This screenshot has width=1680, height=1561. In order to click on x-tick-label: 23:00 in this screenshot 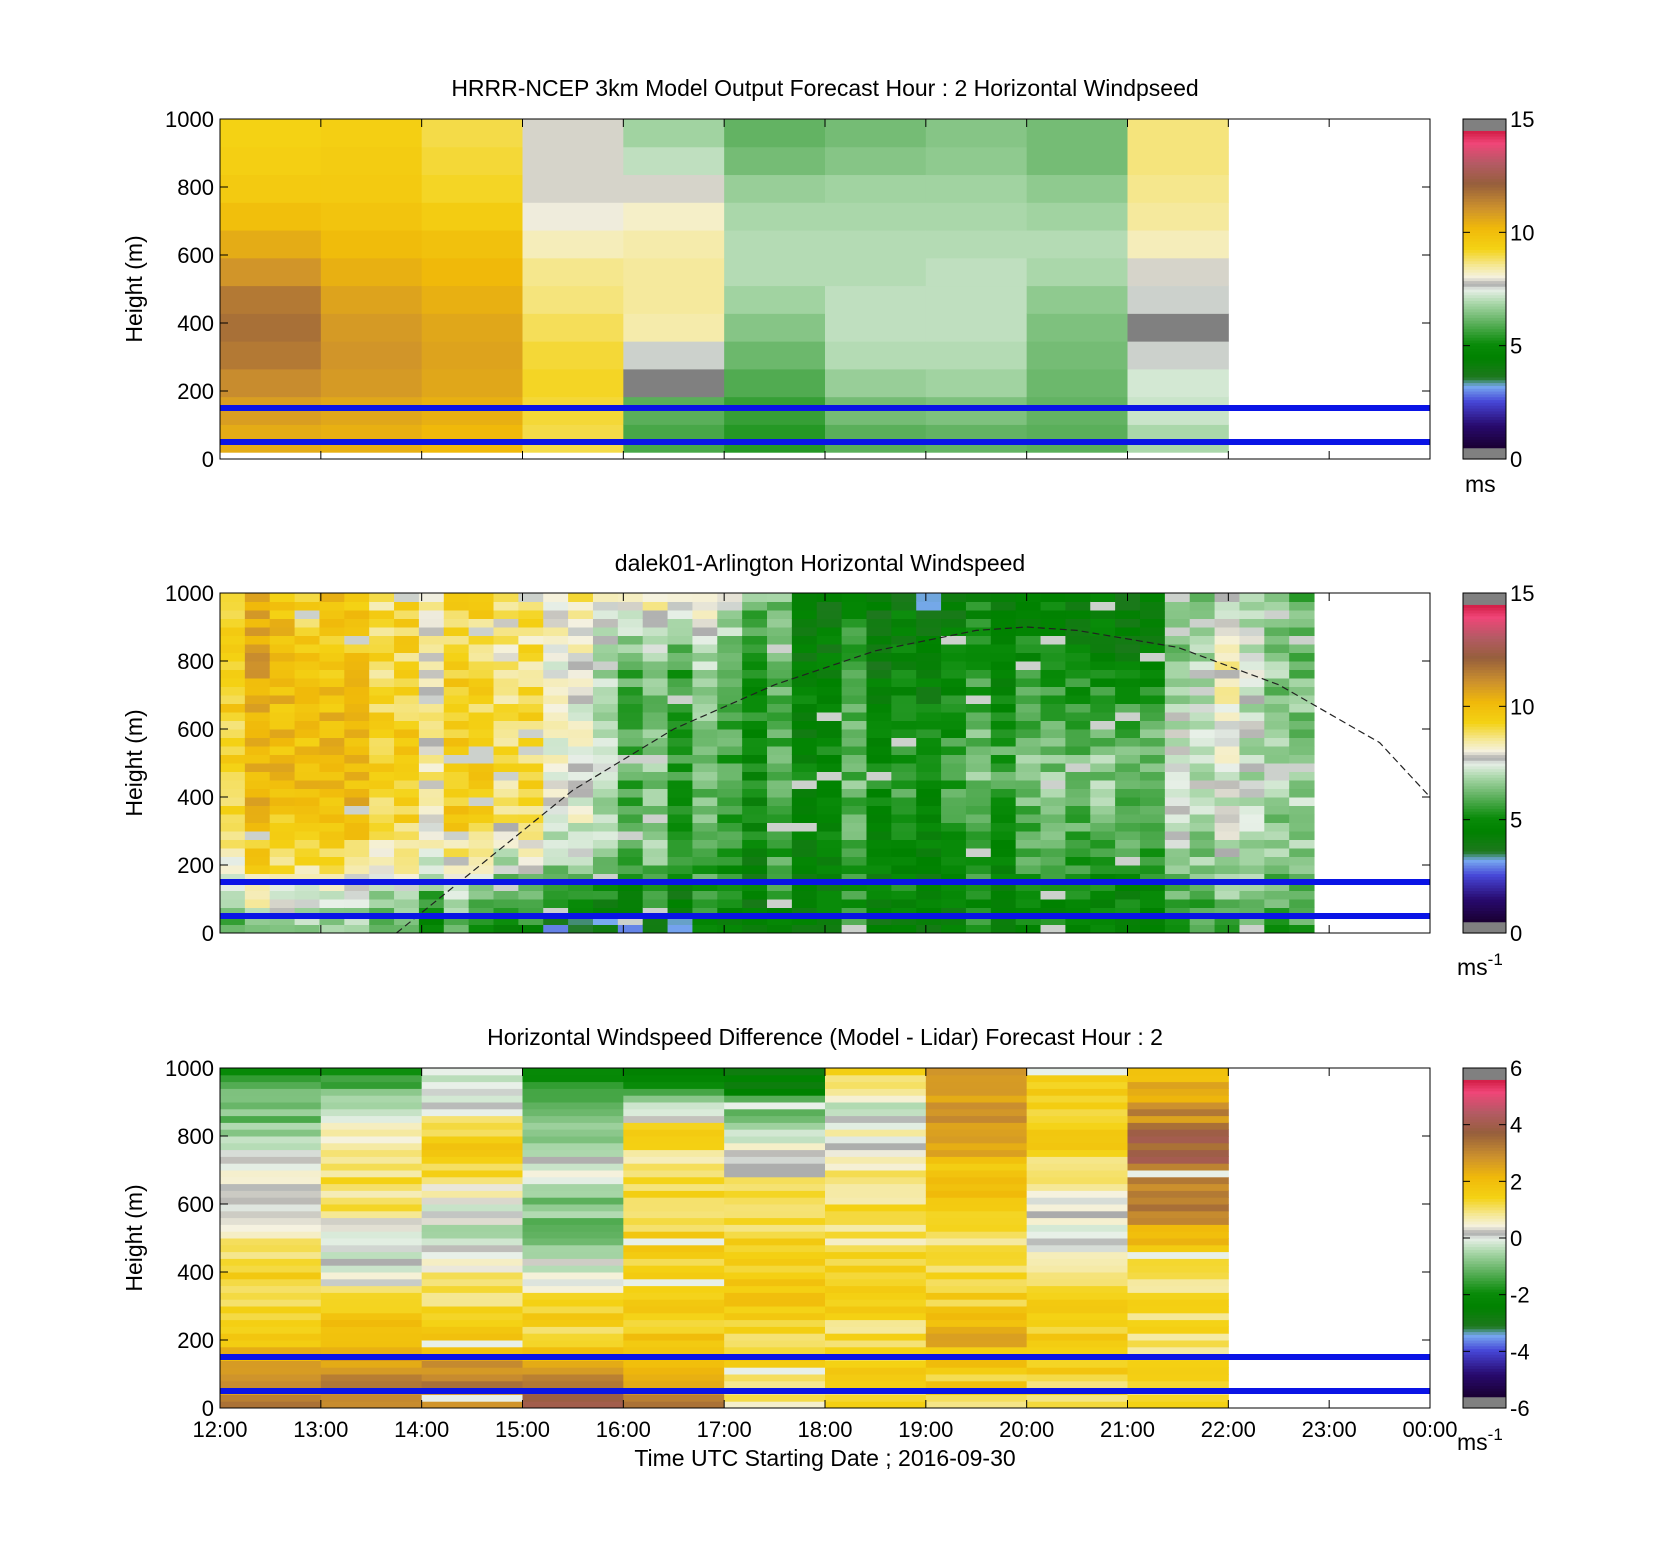, I will do `click(1329, 1429)`.